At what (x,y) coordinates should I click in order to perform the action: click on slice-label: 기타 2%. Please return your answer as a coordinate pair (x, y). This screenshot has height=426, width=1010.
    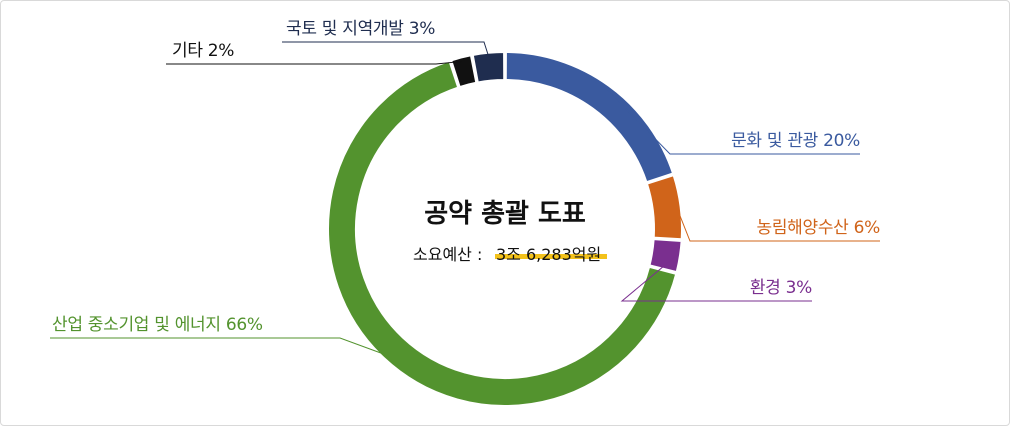
    Looking at the image, I should click on (203, 51).